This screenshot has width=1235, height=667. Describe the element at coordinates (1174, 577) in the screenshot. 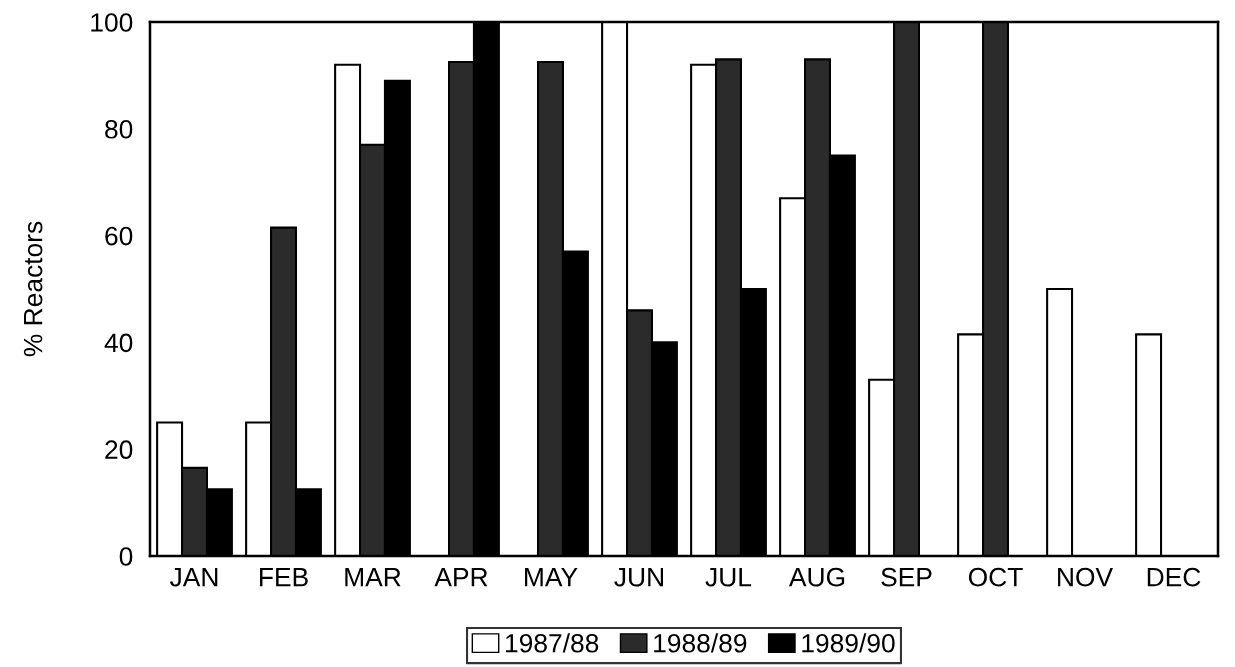

I see `x-tick-label: DEC` at that location.